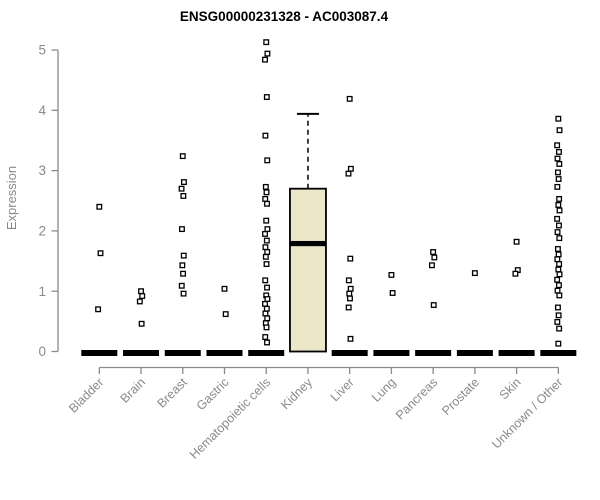 The width and height of the screenshot is (600, 500). Describe the element at coordinates (42, 170) in the screenshot. I see `y-tick-label-3: 3` at that location.